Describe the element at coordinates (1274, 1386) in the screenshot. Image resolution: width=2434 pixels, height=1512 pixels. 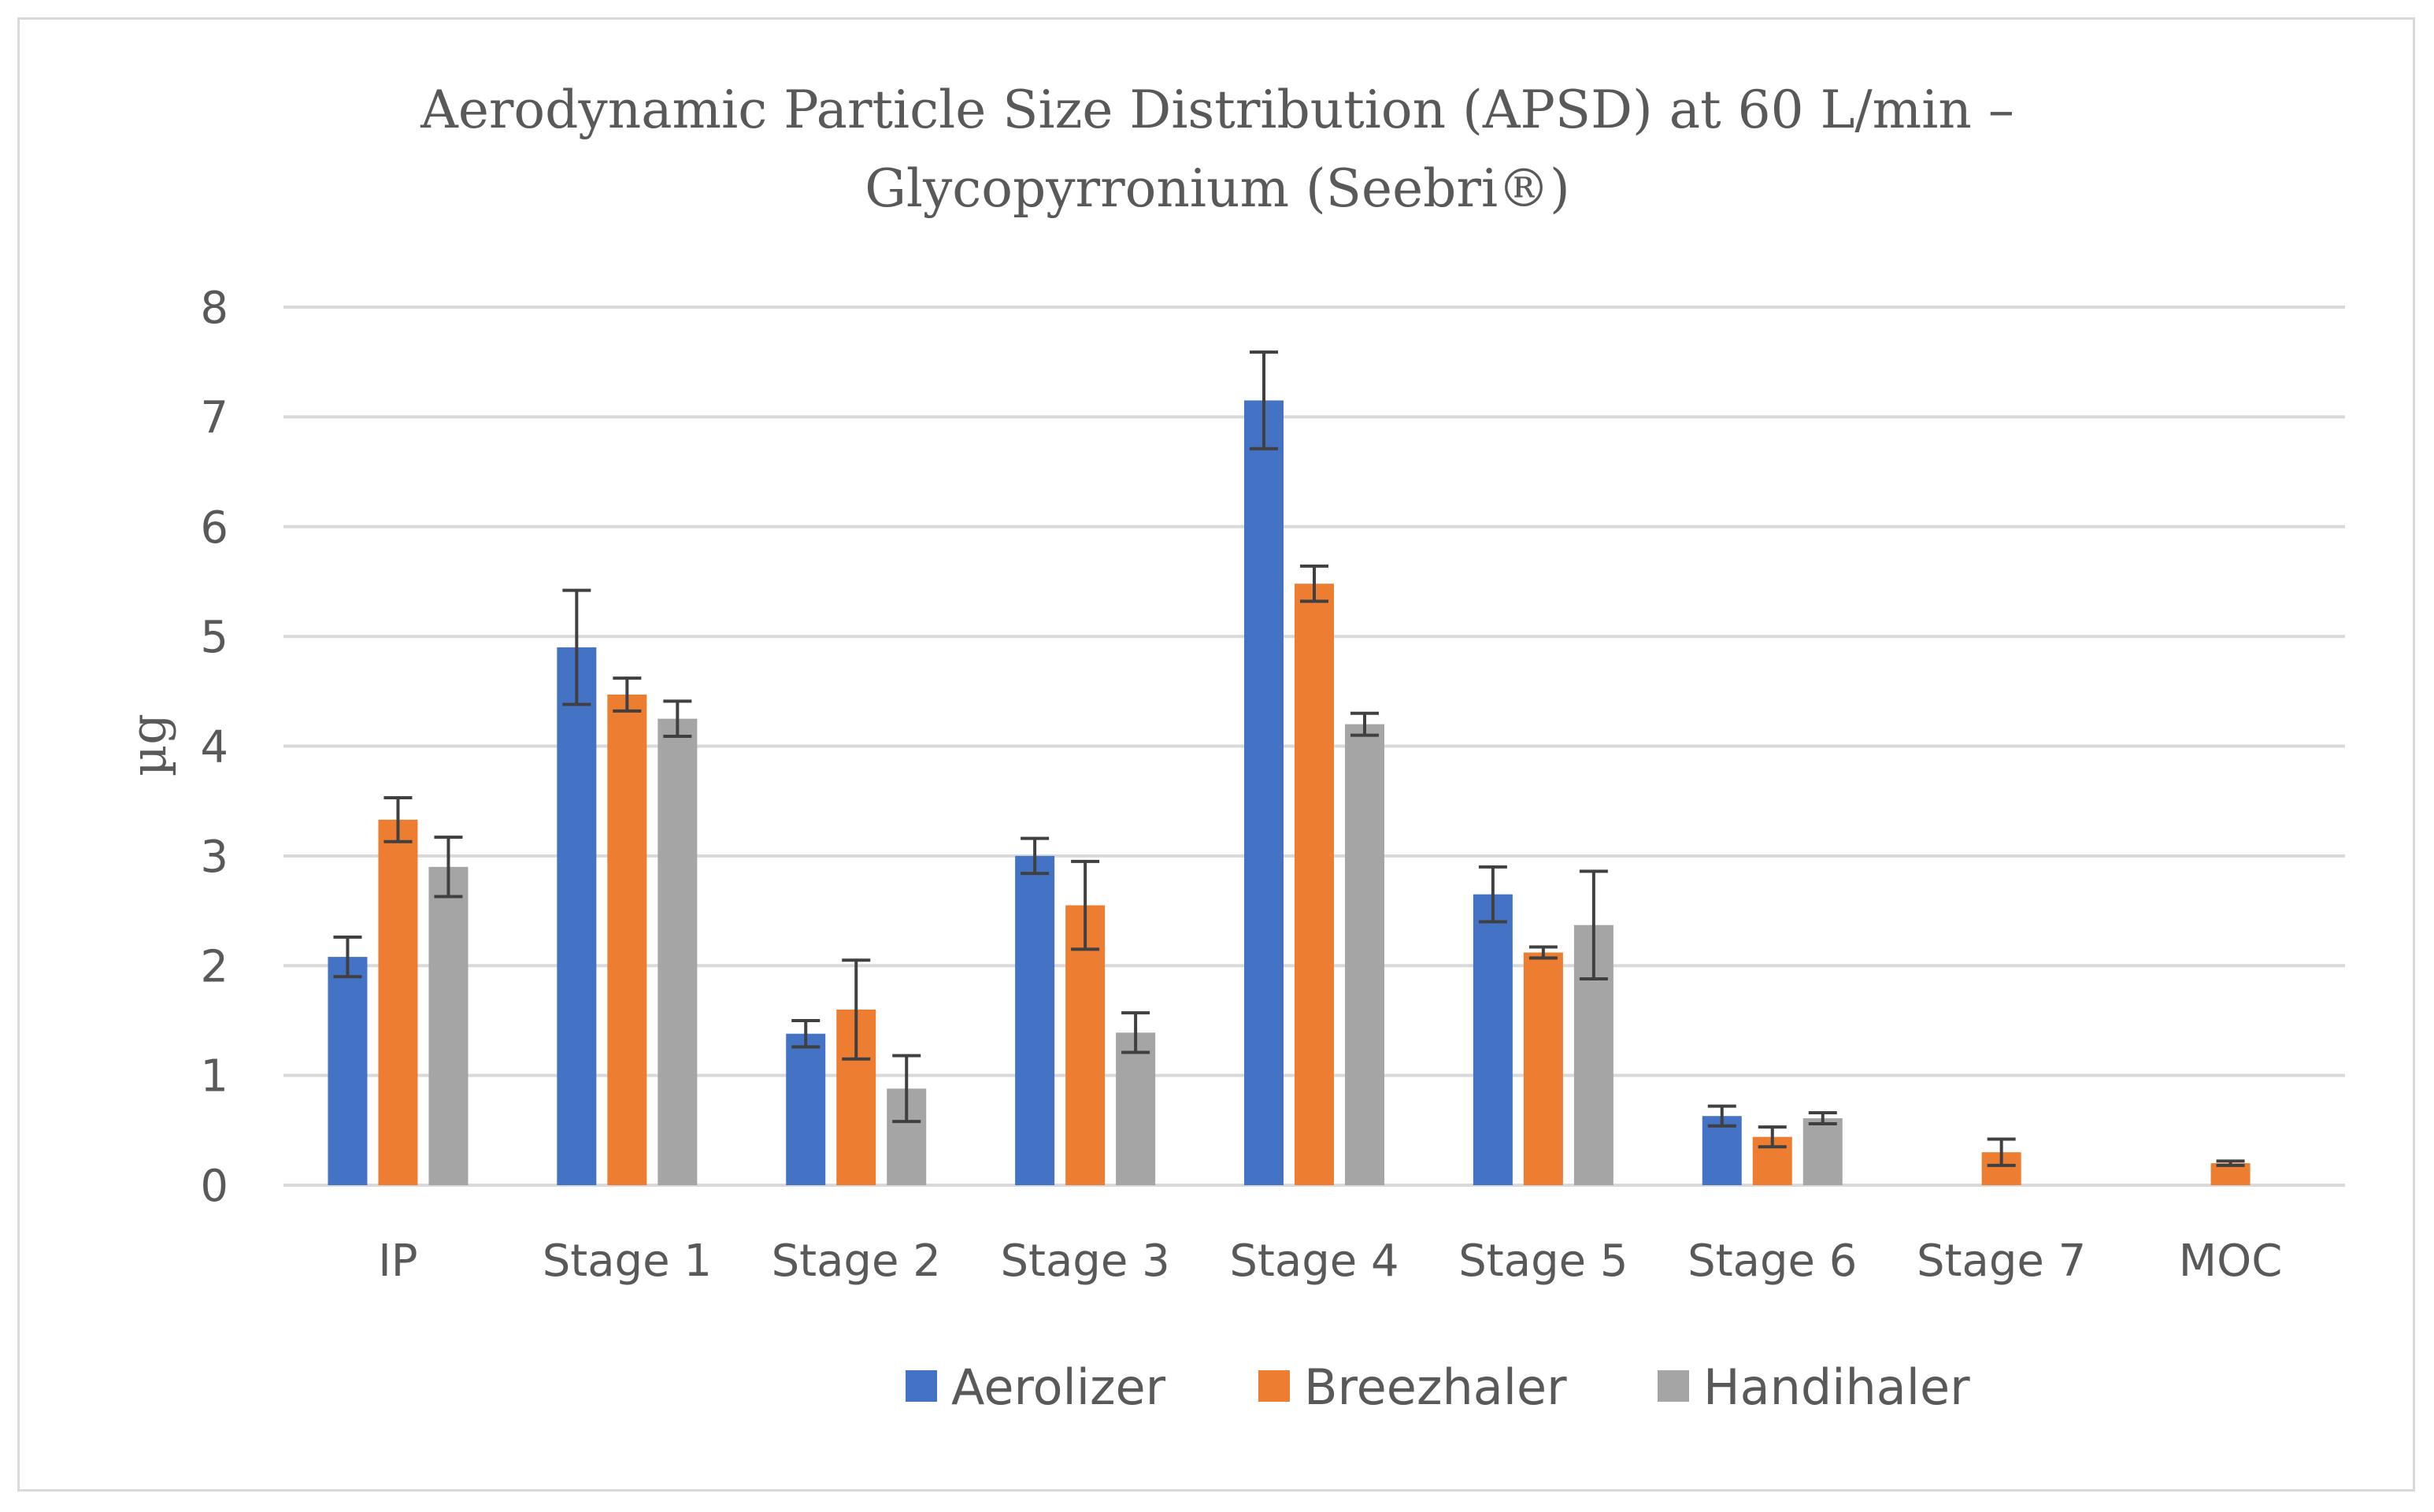
I see `legend-swatch-breezhaler` at that location.